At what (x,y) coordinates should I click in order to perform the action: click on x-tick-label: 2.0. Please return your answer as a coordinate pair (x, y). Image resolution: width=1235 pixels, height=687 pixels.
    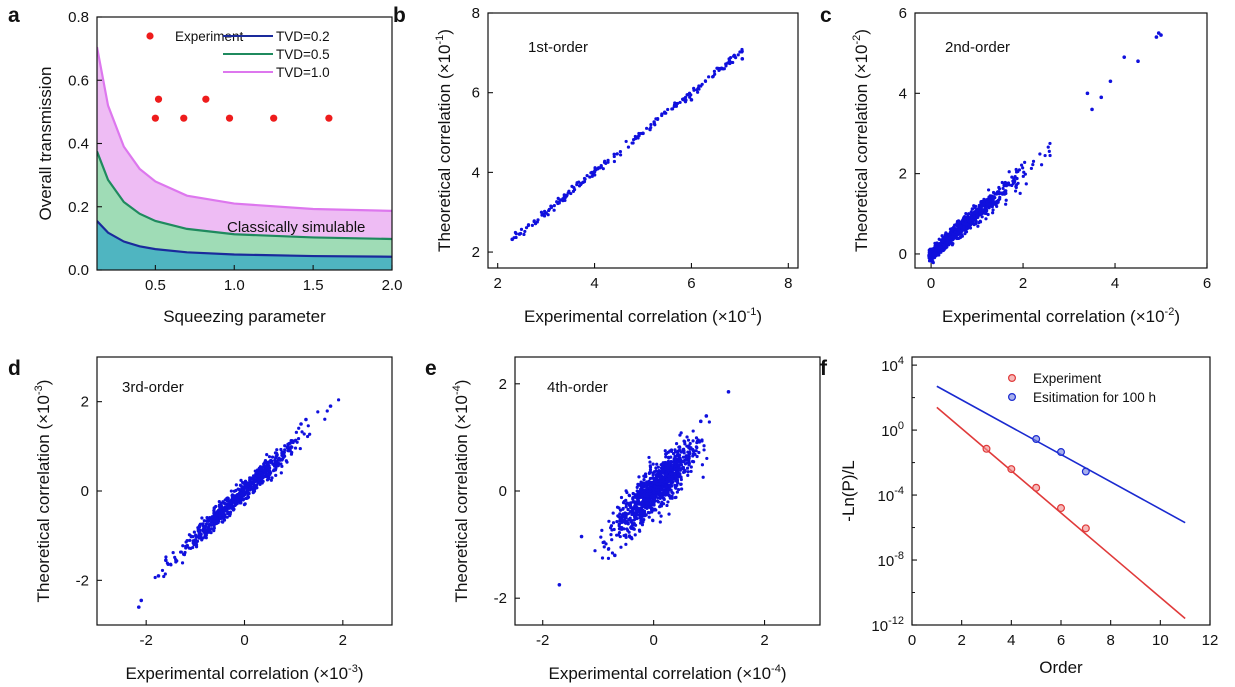
    Looking at the image, I should click on (392, 285).